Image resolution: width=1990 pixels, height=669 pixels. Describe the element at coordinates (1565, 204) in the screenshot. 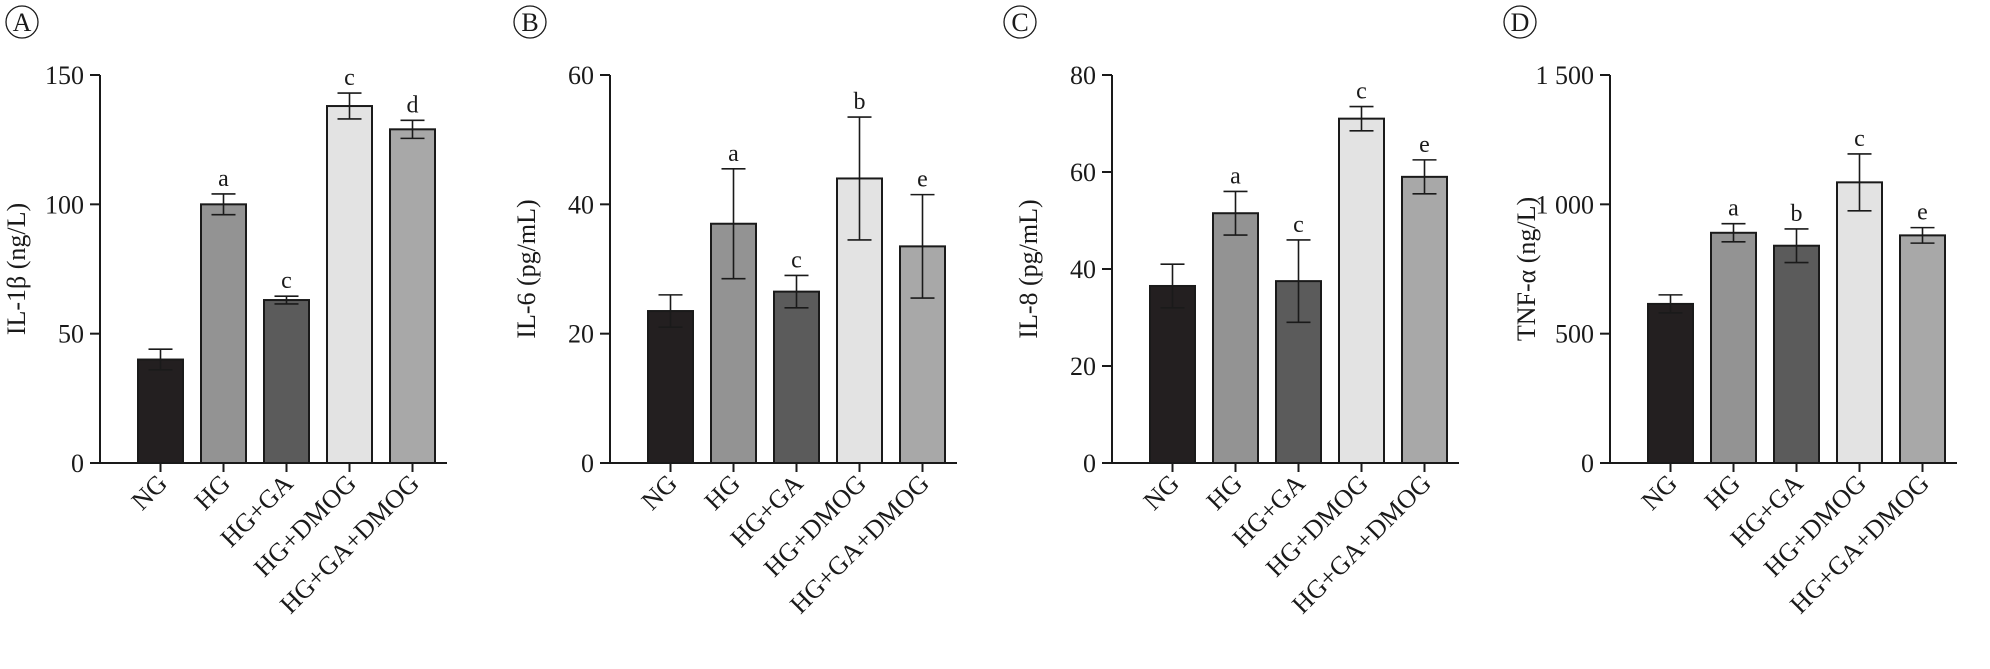

I see `y-tick-label: 1 000` at that location.